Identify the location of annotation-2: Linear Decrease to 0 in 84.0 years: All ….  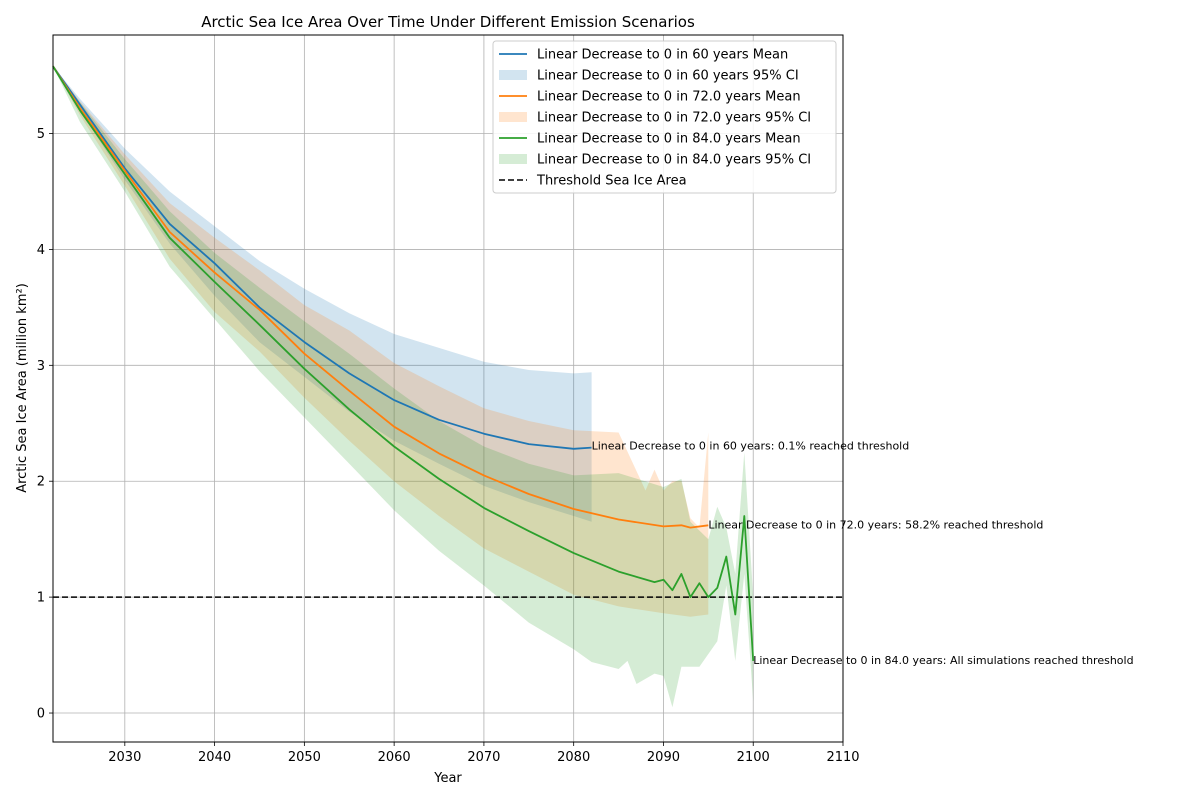
(943, 660).